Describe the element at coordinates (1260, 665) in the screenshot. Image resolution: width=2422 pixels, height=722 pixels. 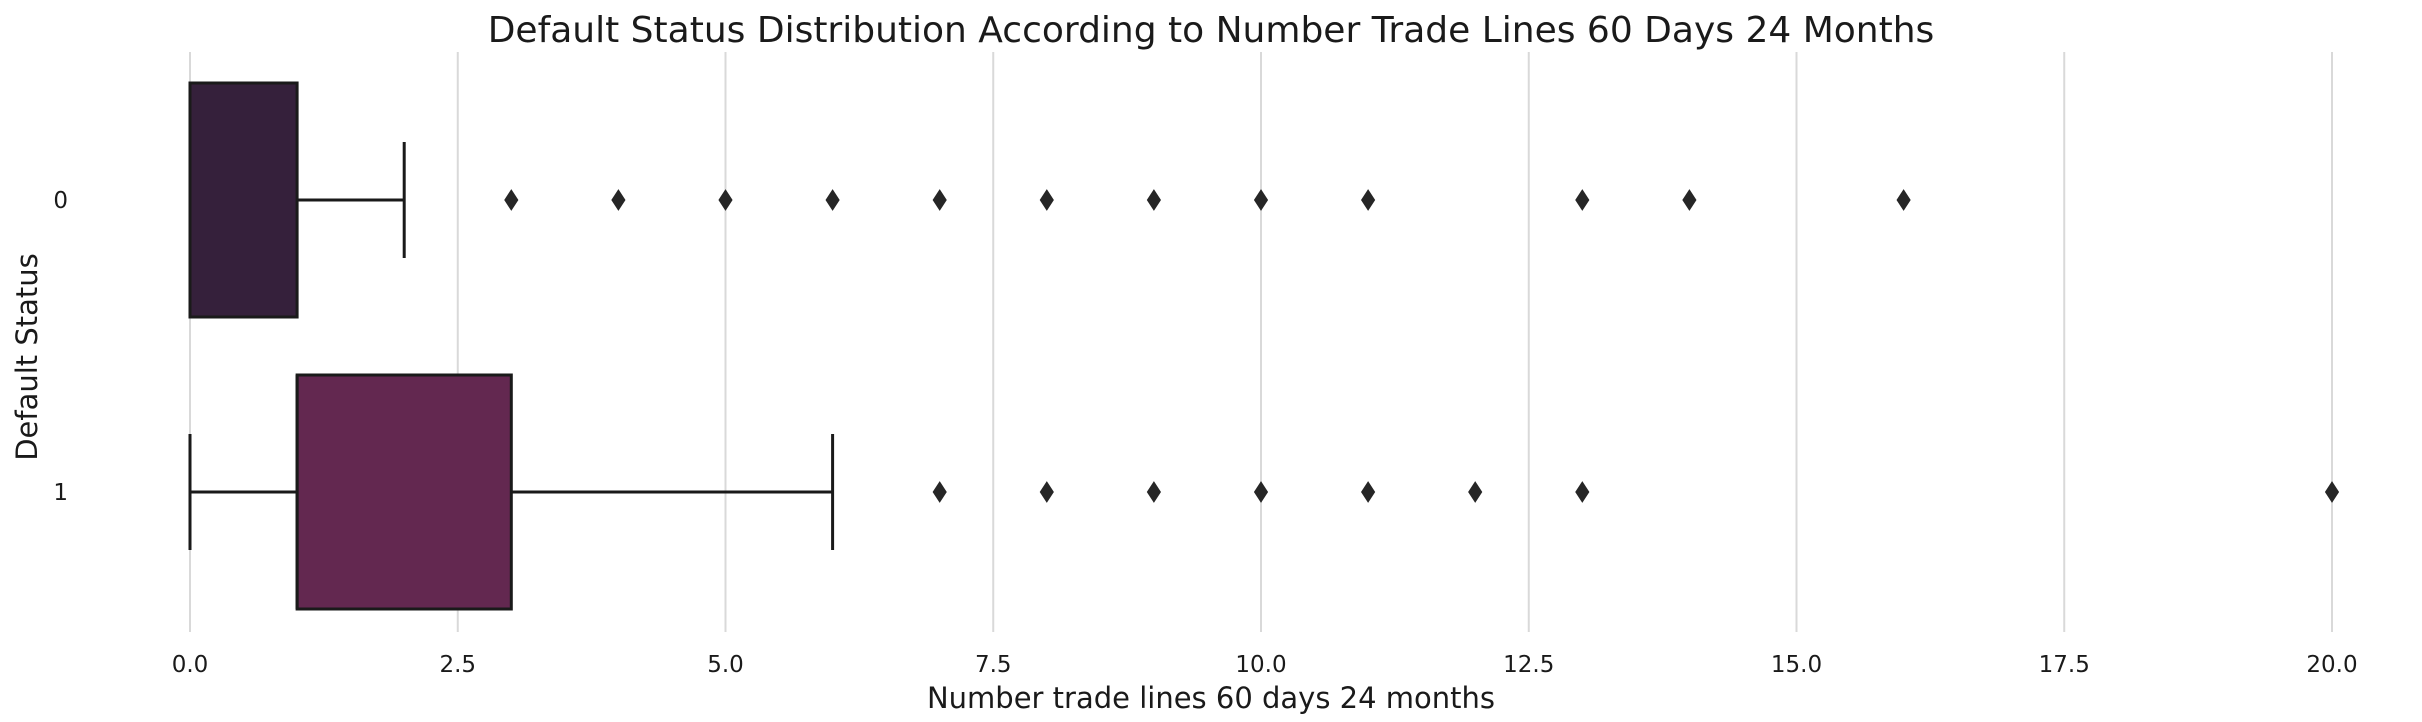
I see `x-tick-label: 10.0` at that location.